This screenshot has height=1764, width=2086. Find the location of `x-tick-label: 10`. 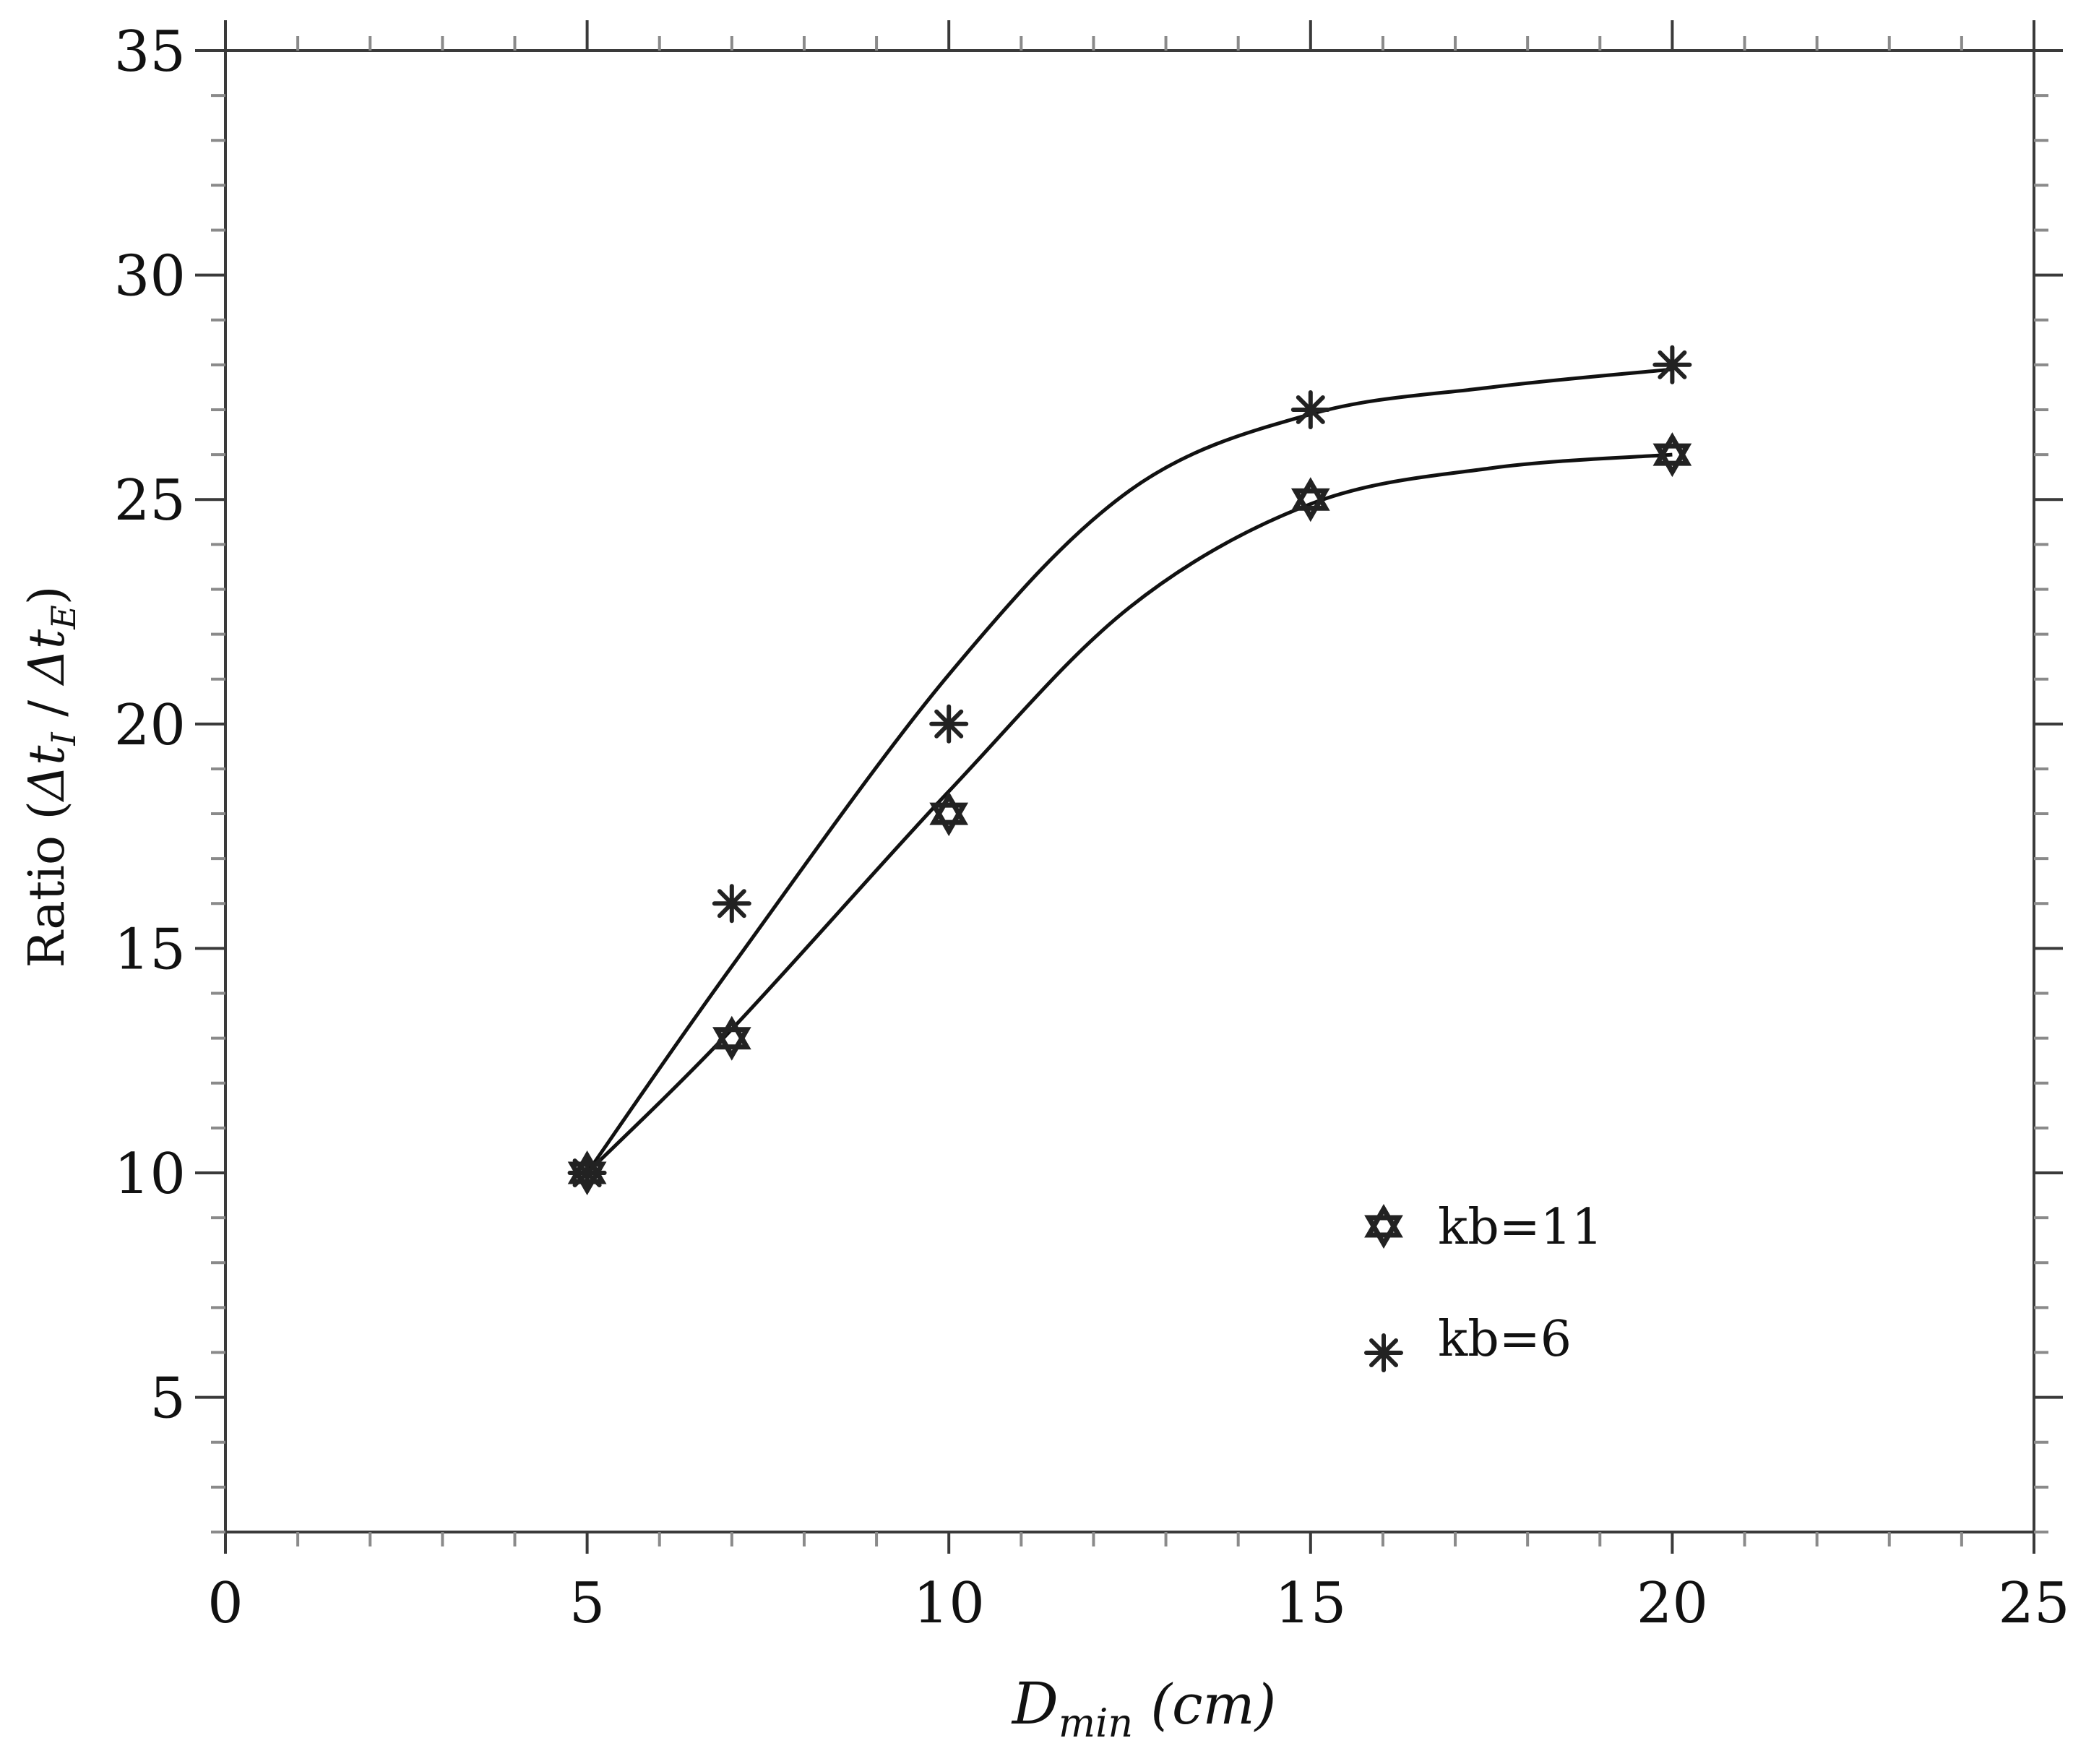

x-tick-label: 10 is located at coordinates (949, 1603).